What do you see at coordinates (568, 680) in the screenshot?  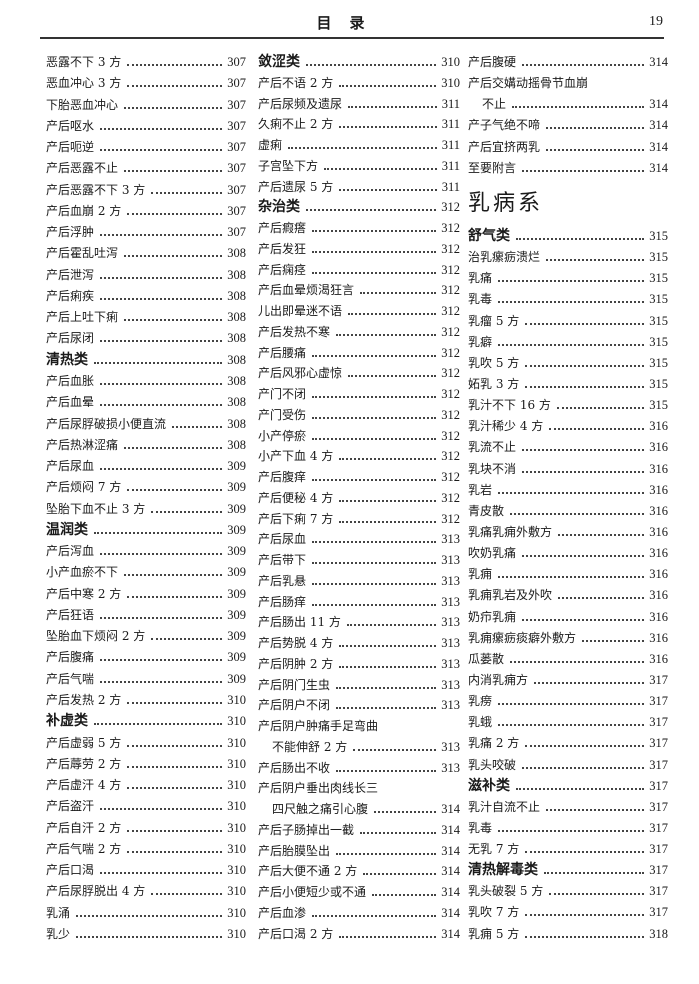 I see `toc-entry: 内消乳痈方 317` at bounding box center [568, 680].